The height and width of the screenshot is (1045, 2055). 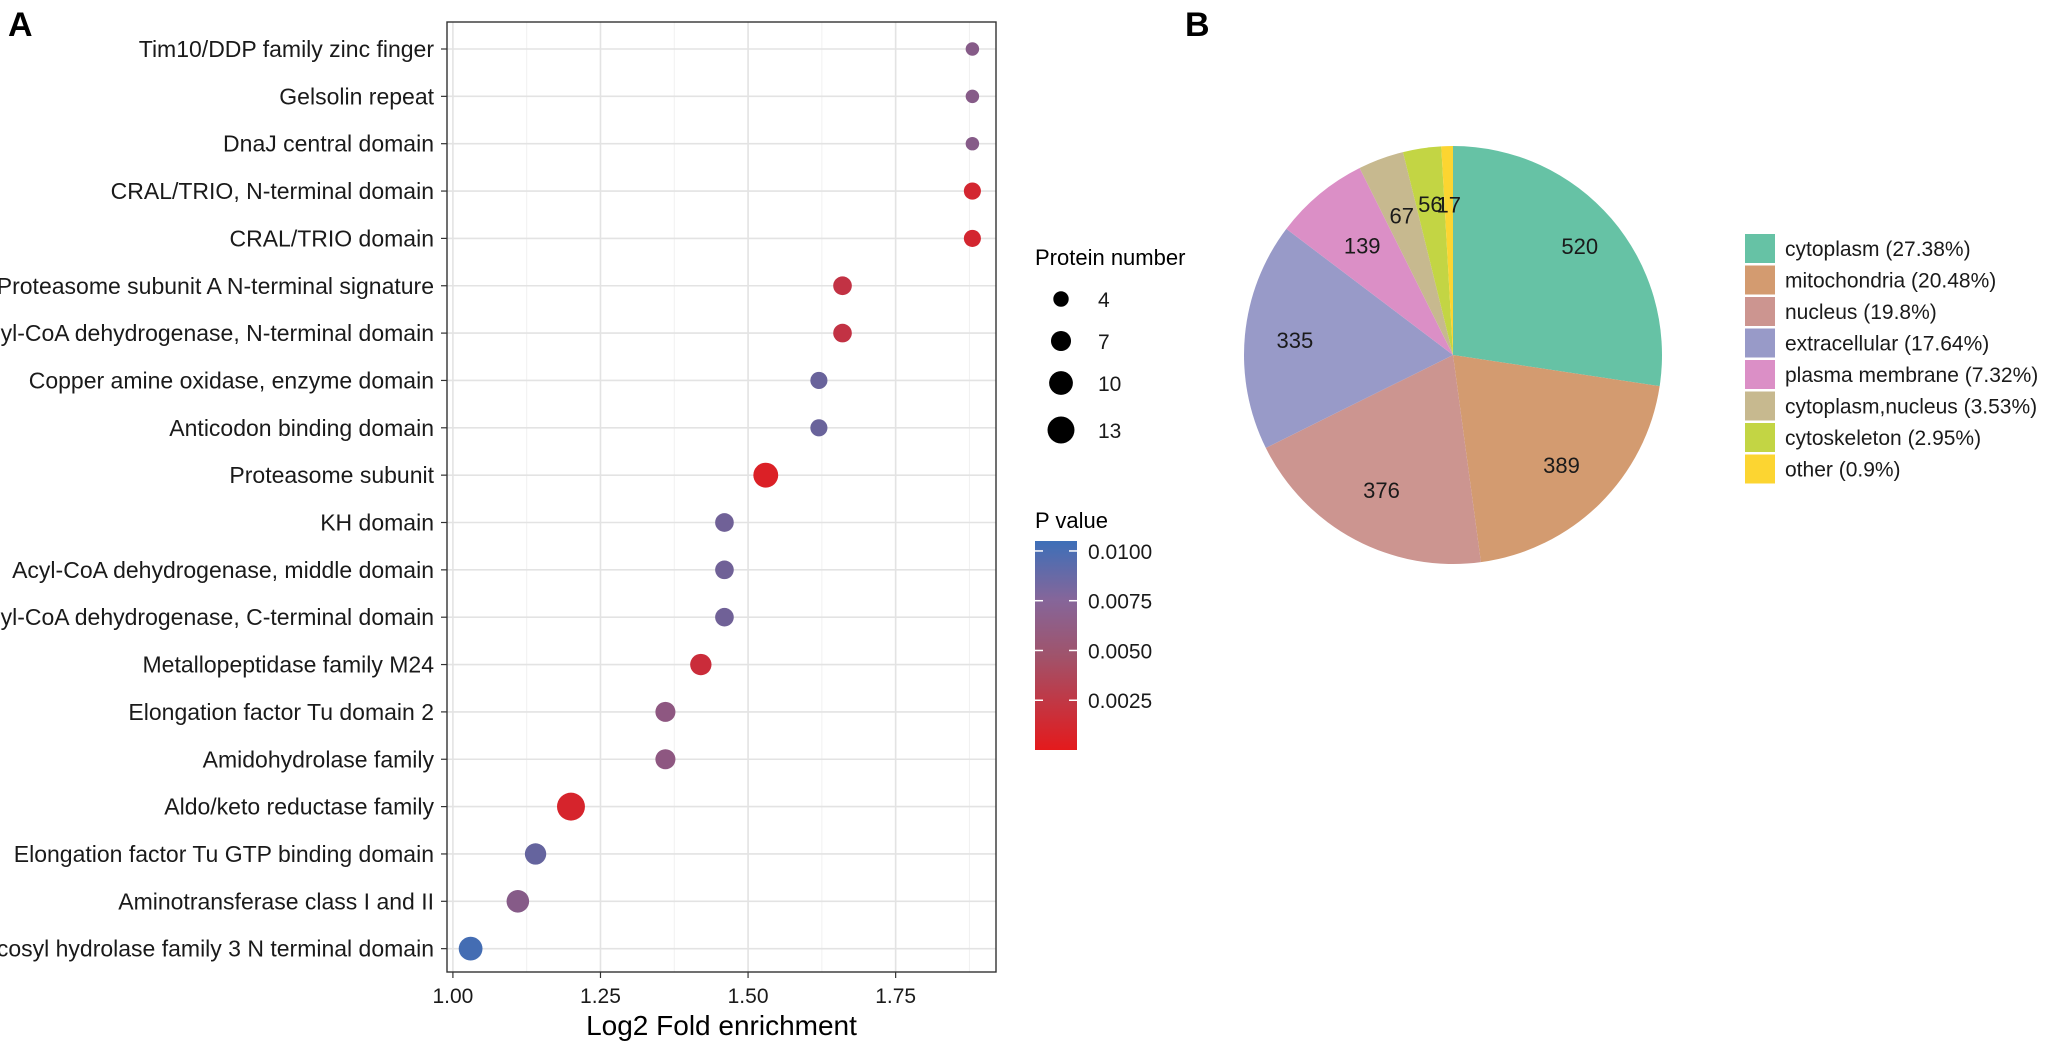 I want to click on x-axis-title: Log2 Fold enrichment, so click(x=721, y=1025).